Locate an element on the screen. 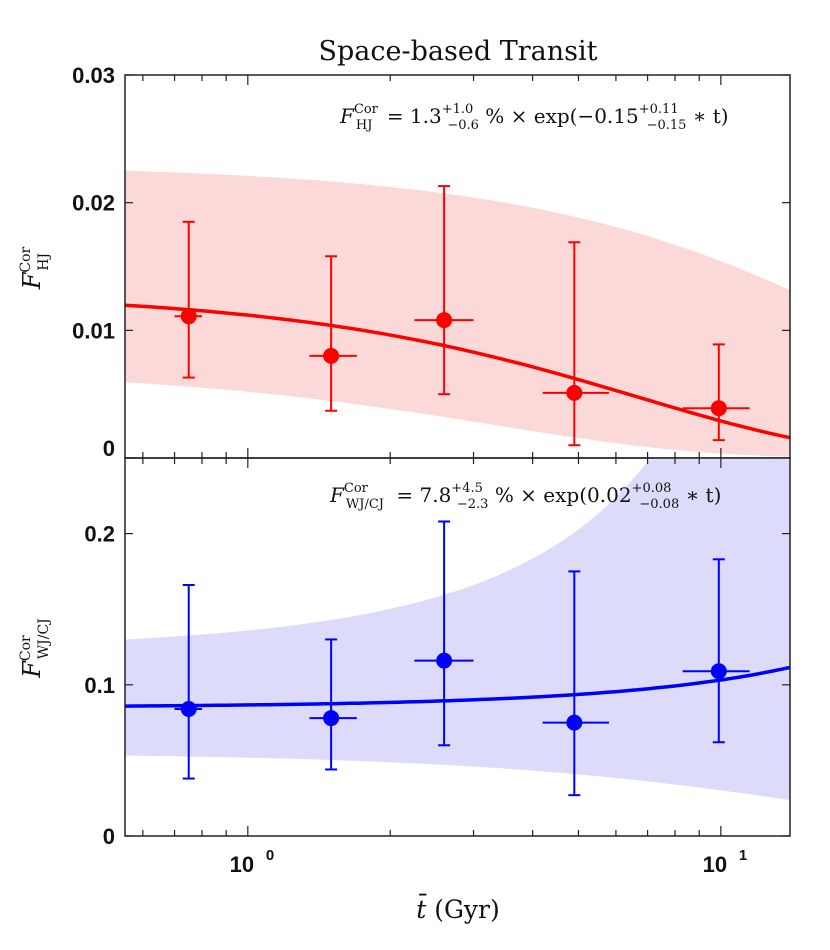  y-tick-label: 0.02 is located at coordinates (93, 203).